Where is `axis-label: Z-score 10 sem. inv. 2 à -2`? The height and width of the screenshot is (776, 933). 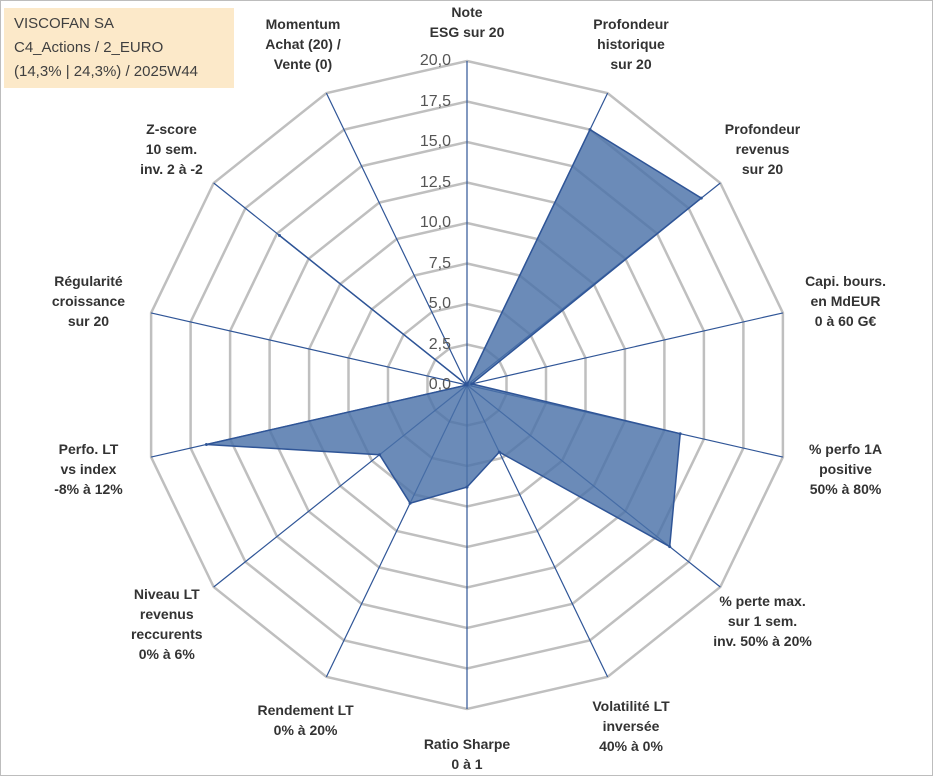 axis-label: Z-score 10 sem. inv. 2 à -2 is located at coordinates (171, 149).